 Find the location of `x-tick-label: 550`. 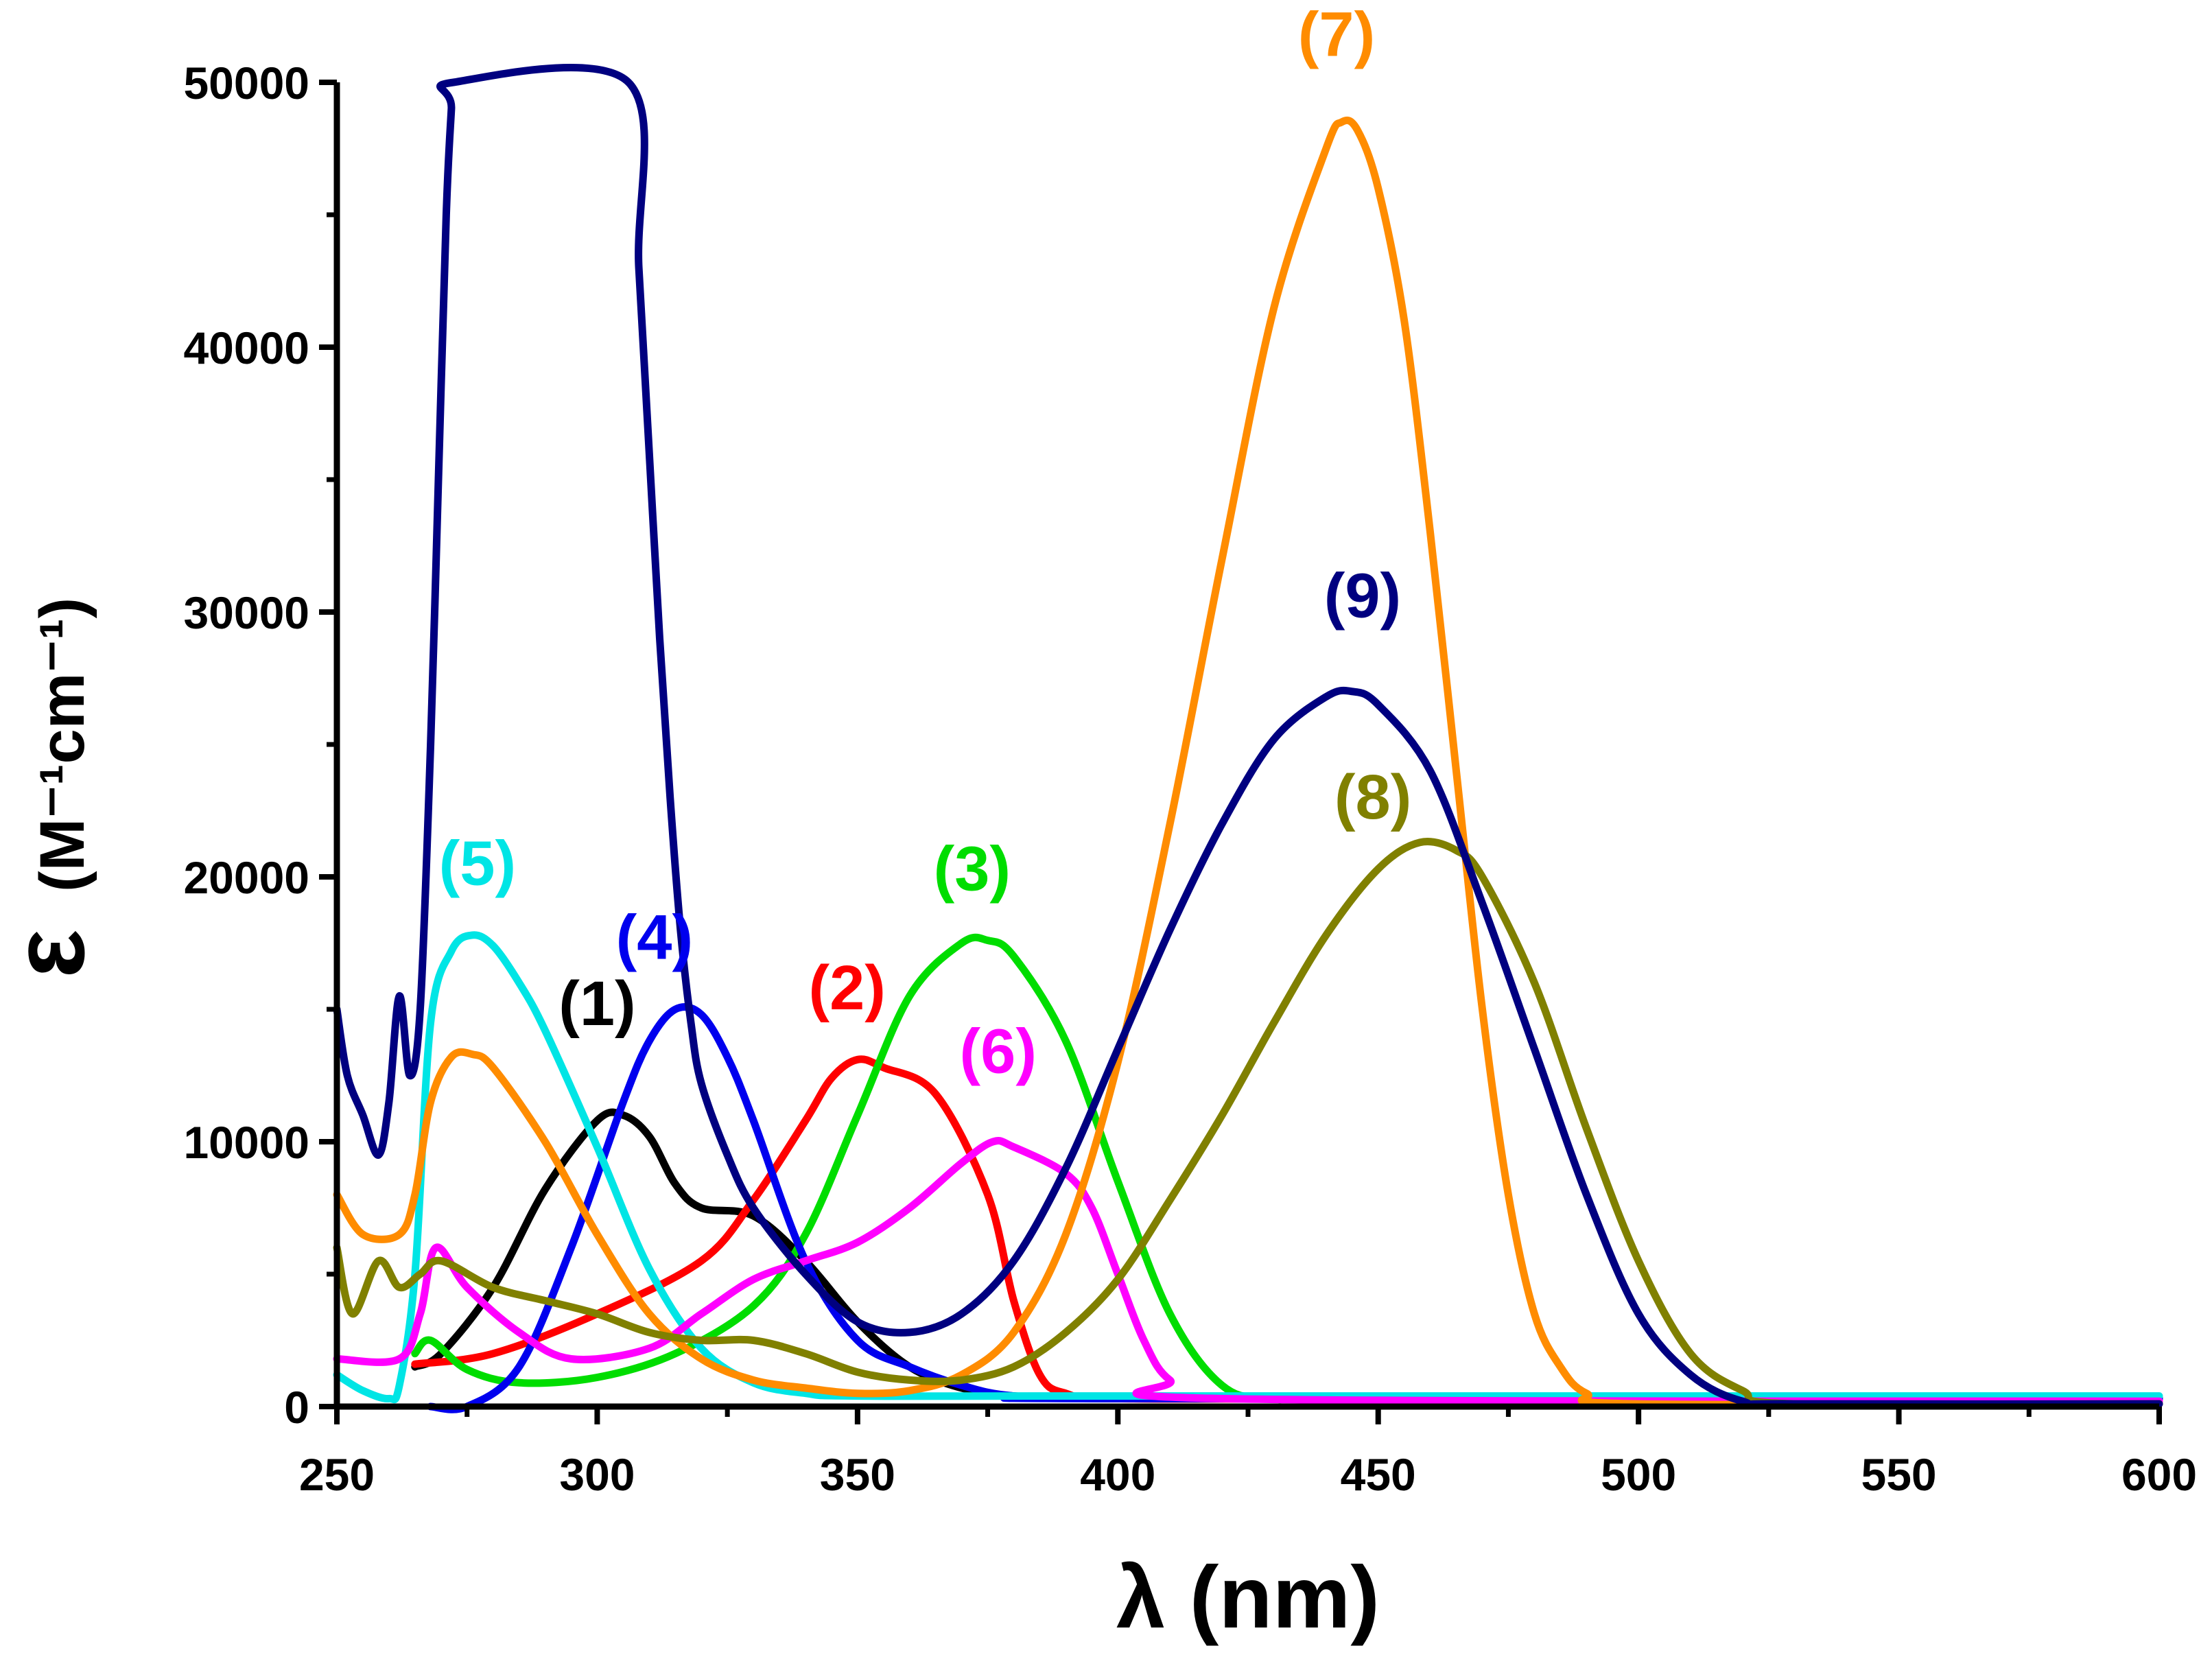

x-tick-label: 550 is located at coordinates (1899, 1474).